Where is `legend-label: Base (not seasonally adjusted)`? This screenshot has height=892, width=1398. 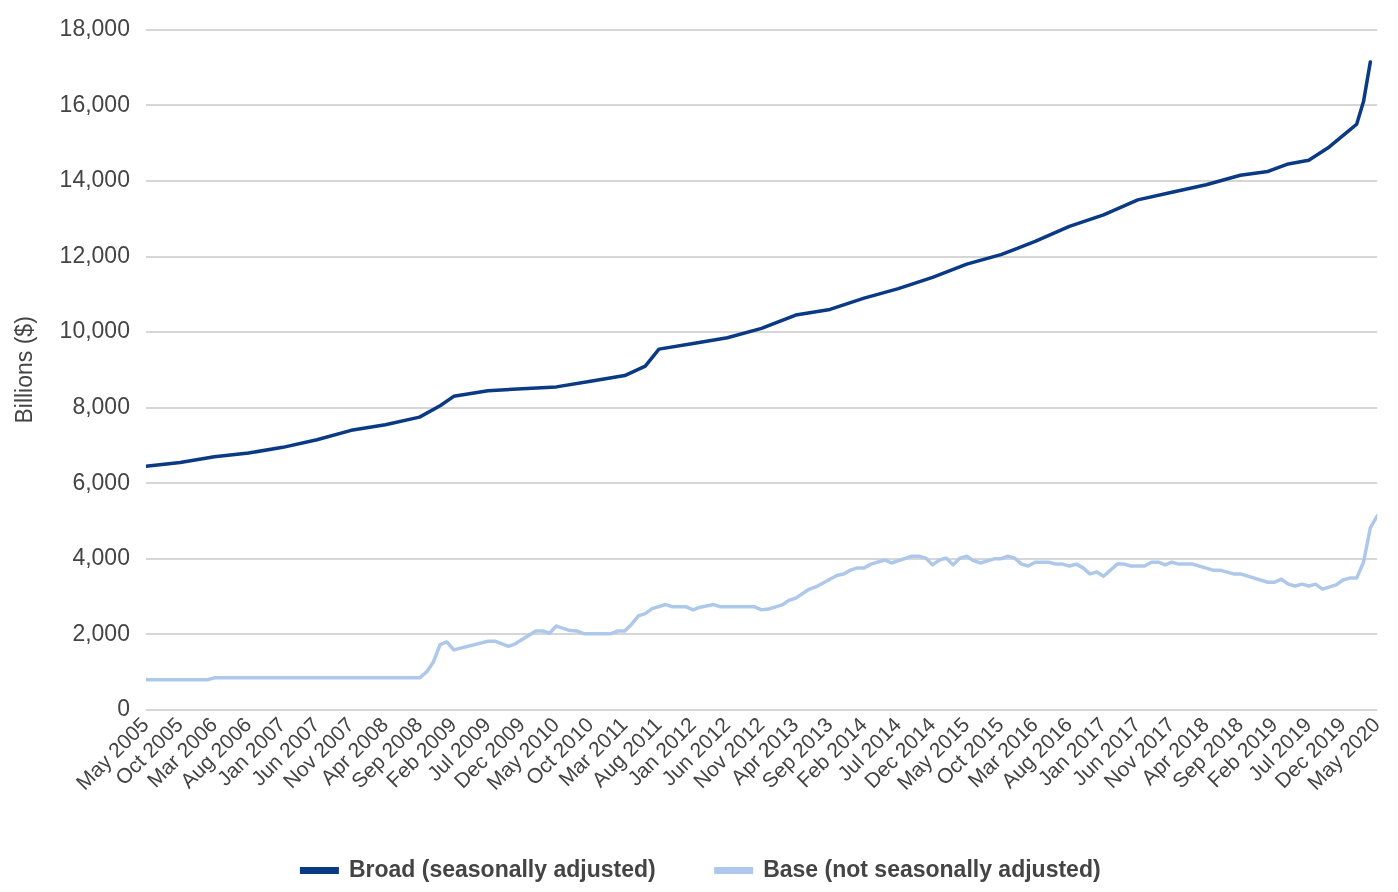 legend-label: Base (not seasonally adjusted) is located at coordinates (932, 868).